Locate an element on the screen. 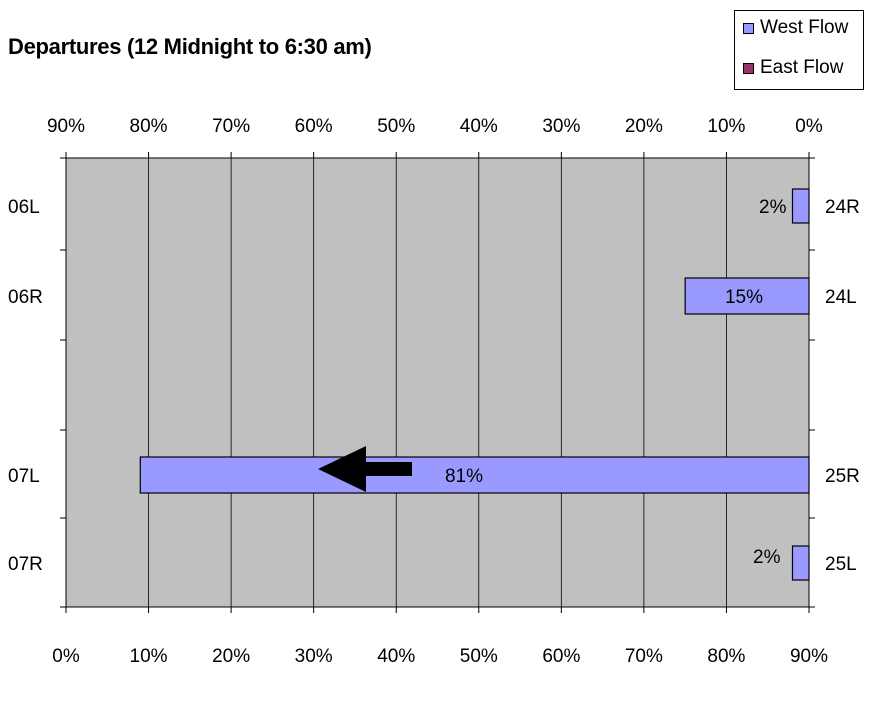 This screenshot has width=884, height=703. bottom-axis-tick-label: 0% is located at coordinates (66, 656).